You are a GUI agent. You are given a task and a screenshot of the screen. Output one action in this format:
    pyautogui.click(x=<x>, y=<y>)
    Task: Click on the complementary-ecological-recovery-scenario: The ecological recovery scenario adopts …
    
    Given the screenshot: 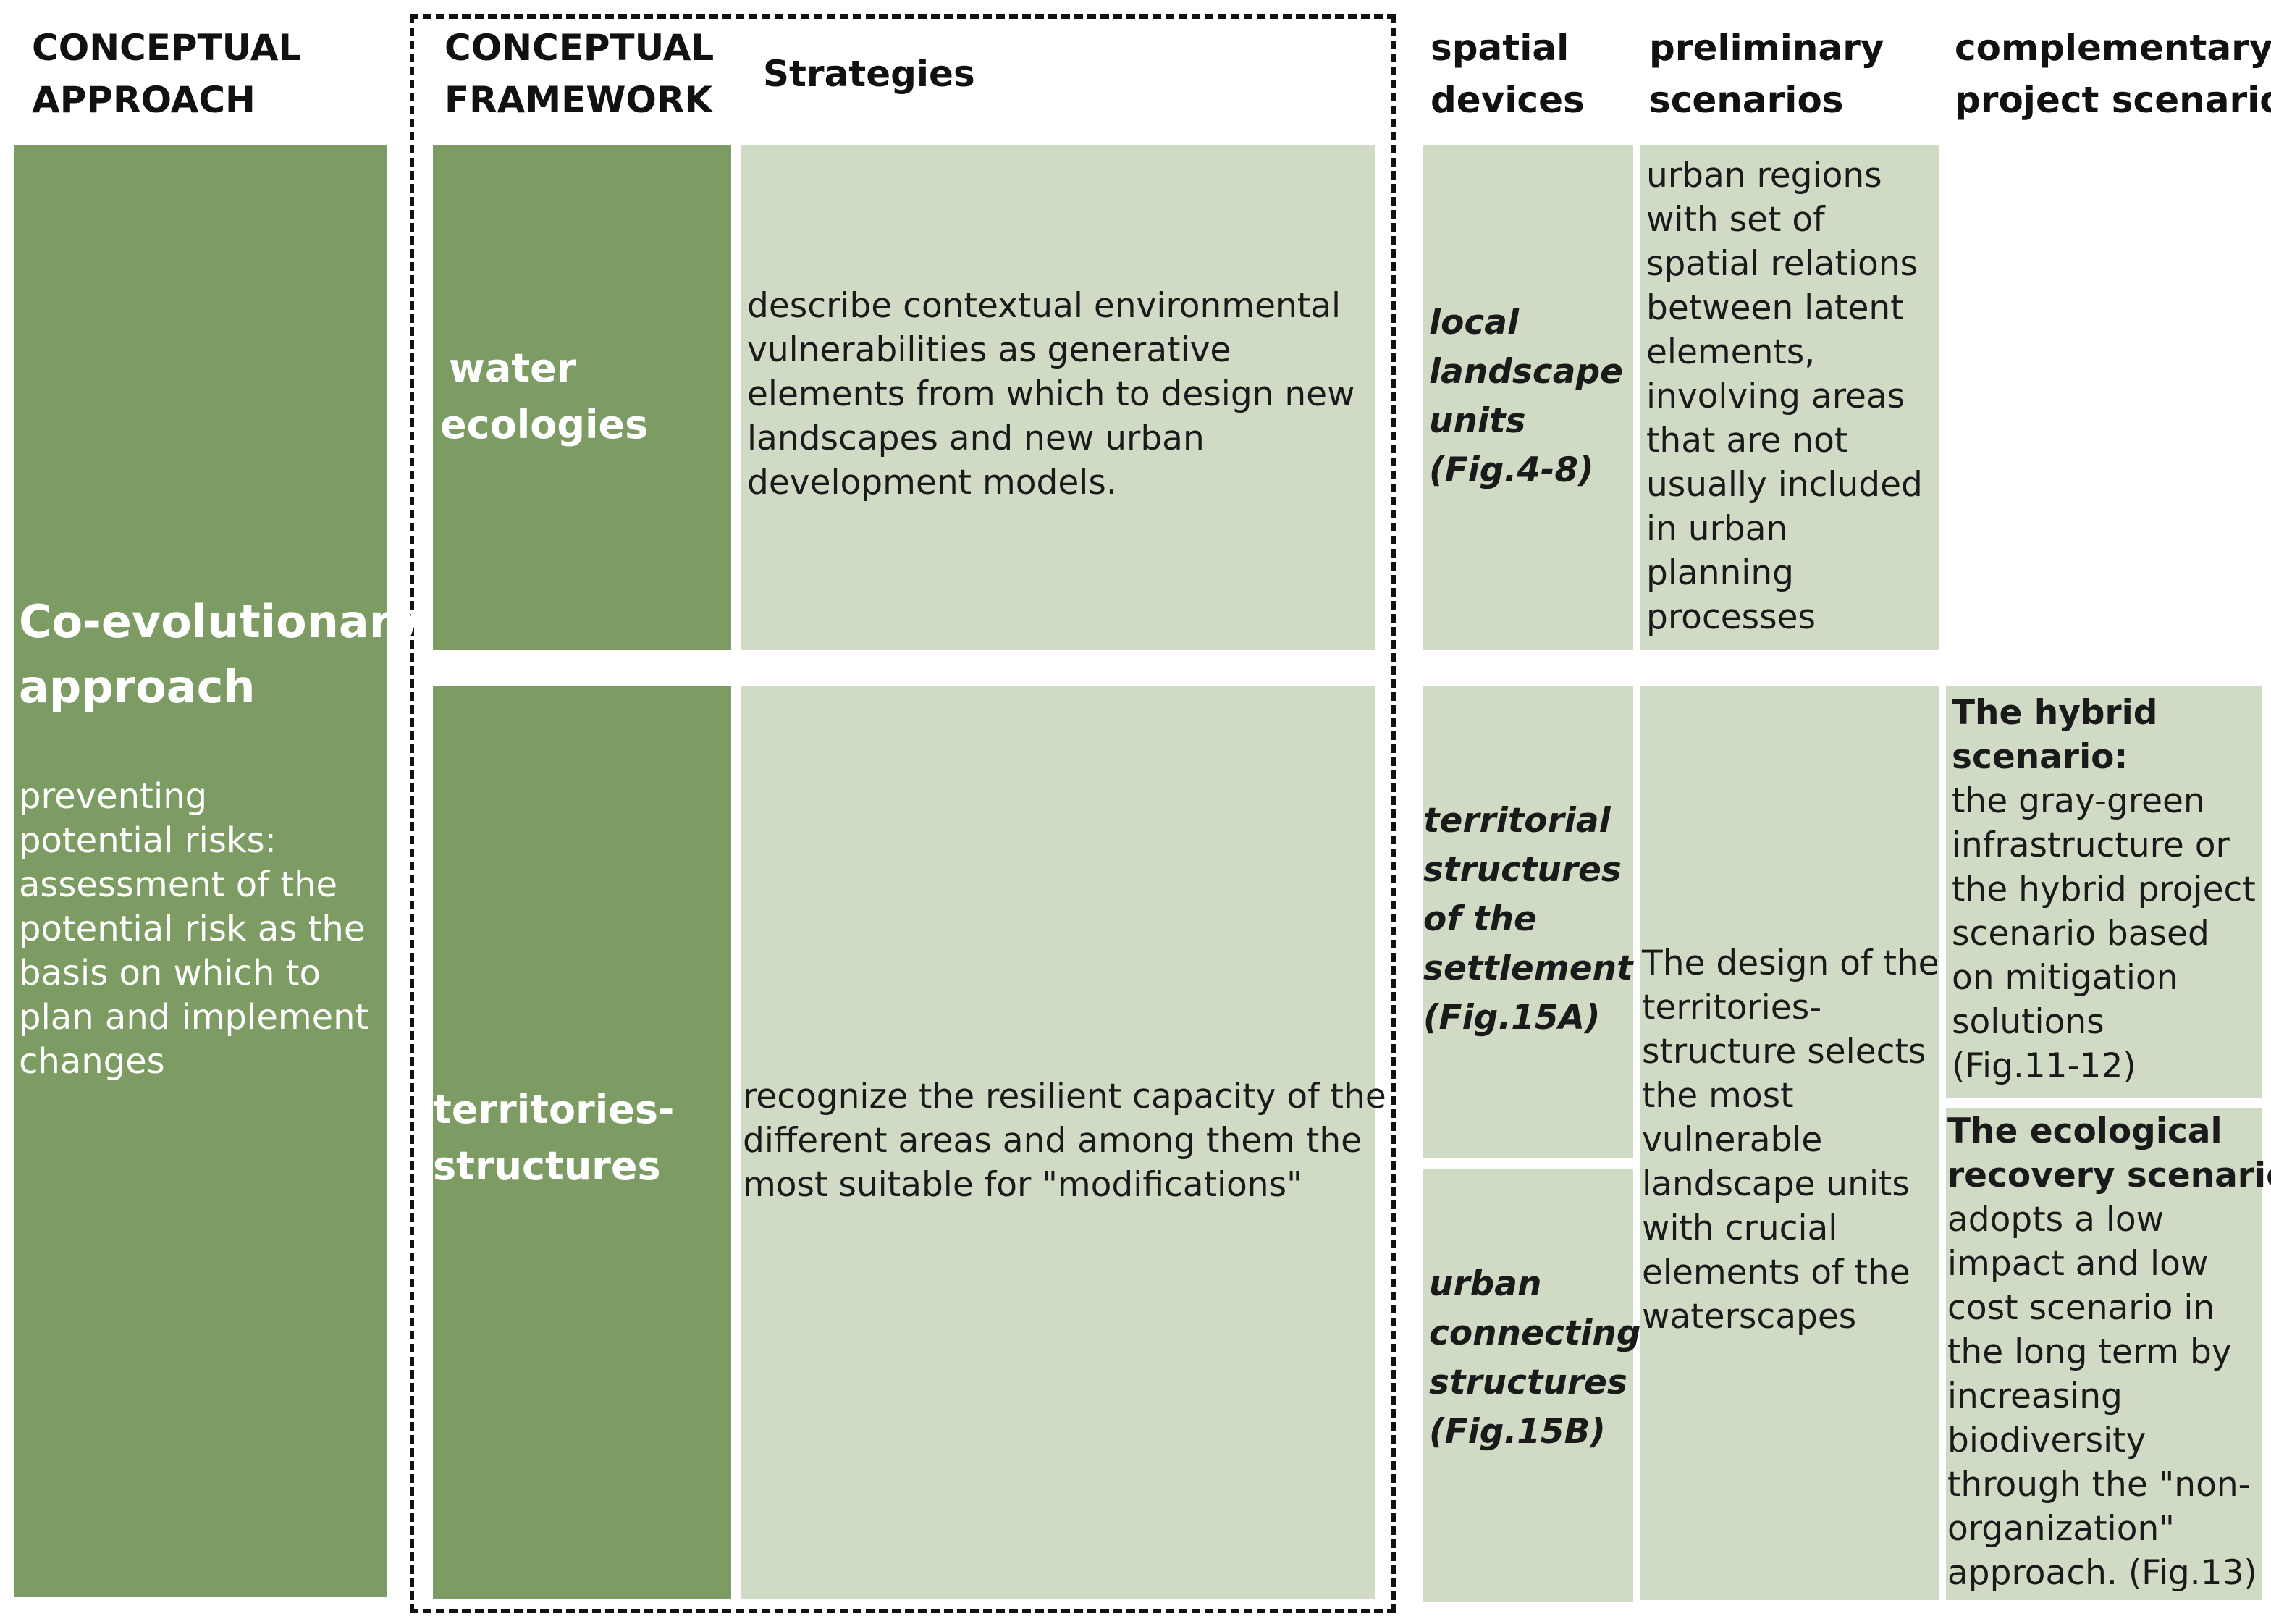 What is the action you would take?
    pyautogui.click(x=2109, y=1354)
    